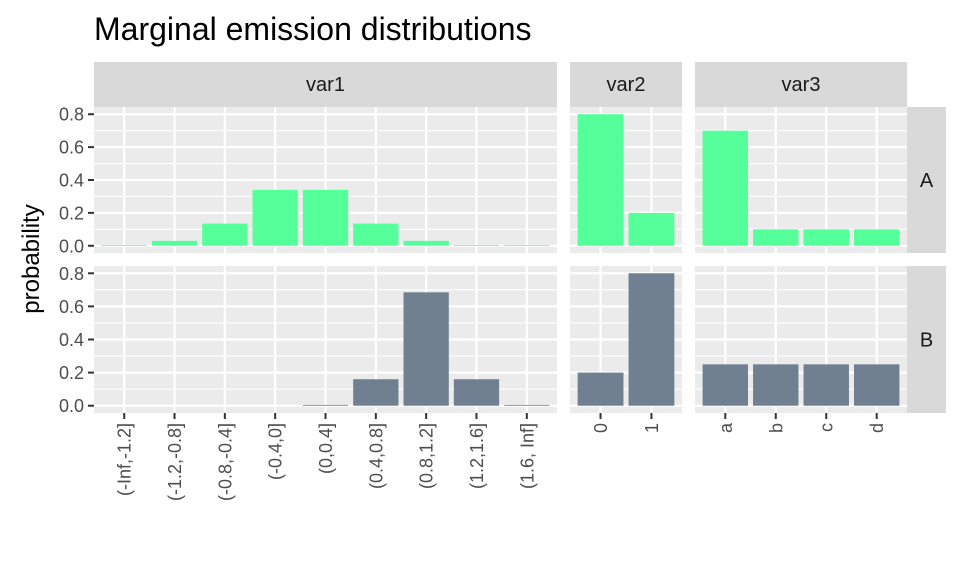 This screenshot has width=960, height=576. Describe the element at coordinates (276, 451) in the screenshot. I see `x-tick-label: (-0.4,0]` at that location.